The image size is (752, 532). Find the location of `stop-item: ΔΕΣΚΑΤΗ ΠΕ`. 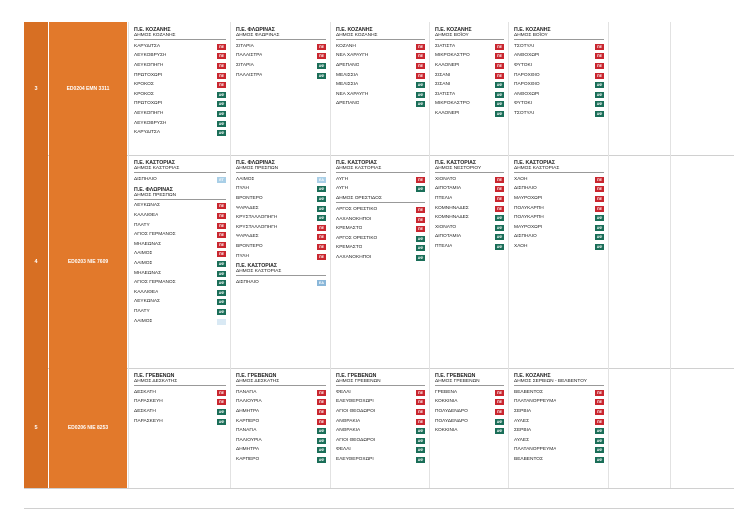

stop-item: ΔΕΣΚΑΤΗ ΠΕ is located at coordinates (180, 393).